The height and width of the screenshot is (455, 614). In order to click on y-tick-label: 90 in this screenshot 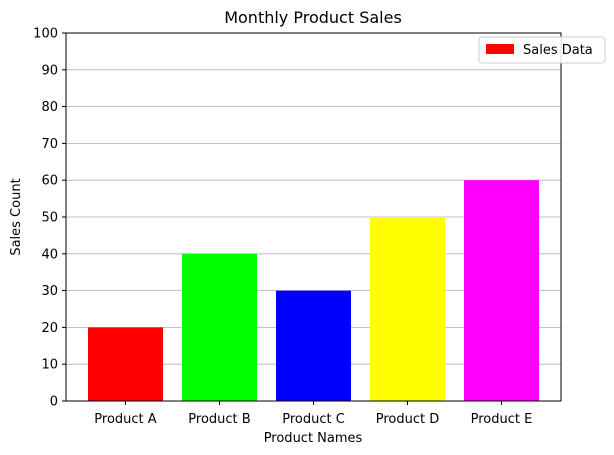, I will do `click(49, 70)`.